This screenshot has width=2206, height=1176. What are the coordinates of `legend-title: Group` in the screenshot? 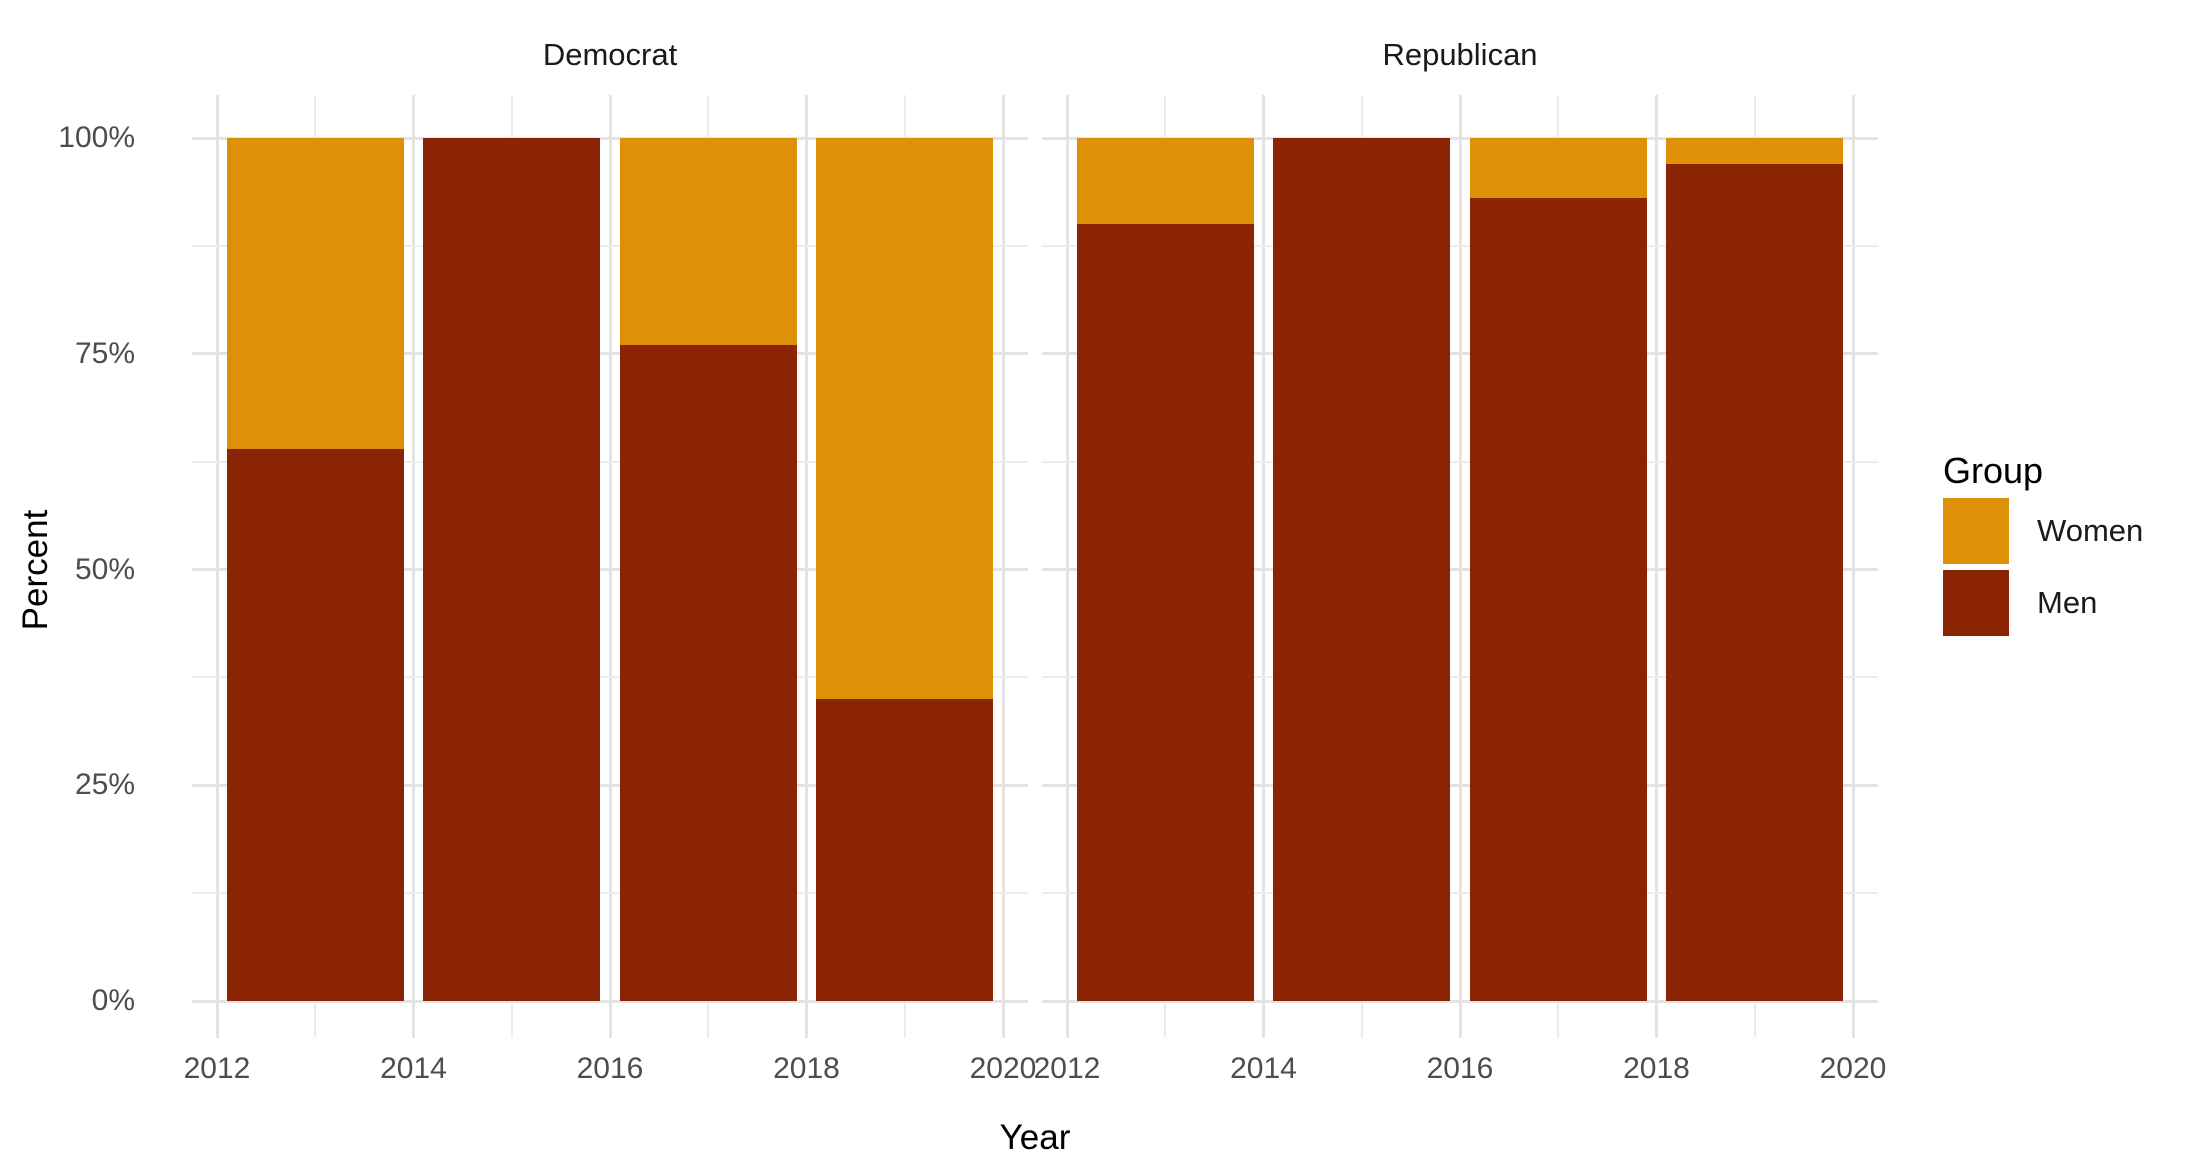 It's located at (1993, 470).